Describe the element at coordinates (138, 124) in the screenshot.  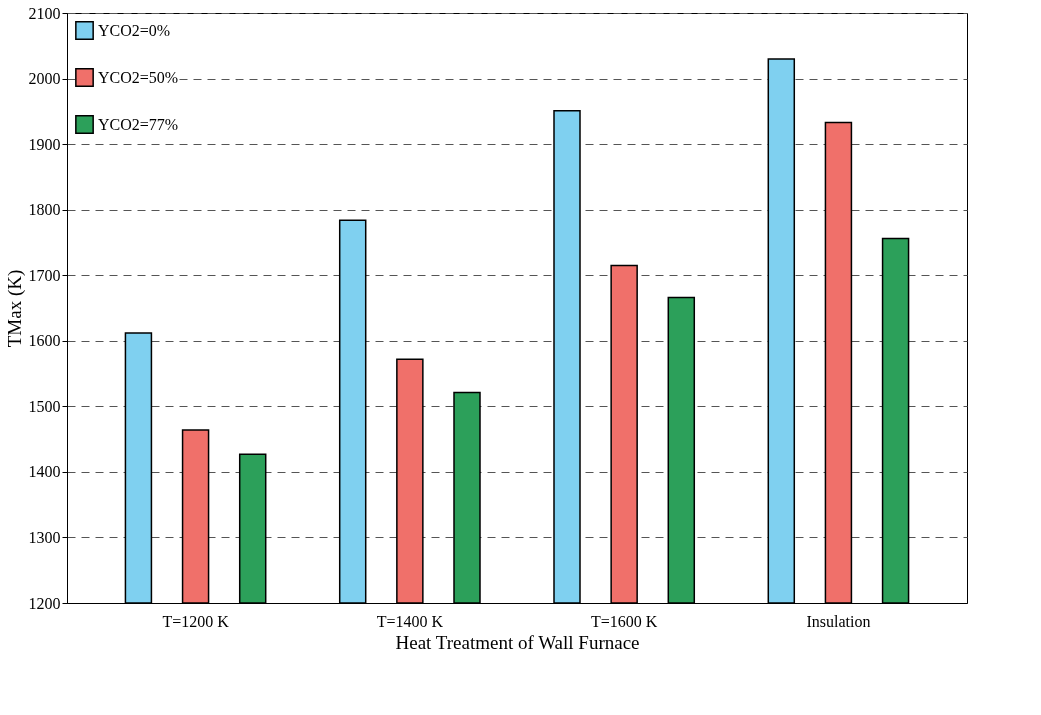
I see `legend-label: YCO2=77%` at that location.